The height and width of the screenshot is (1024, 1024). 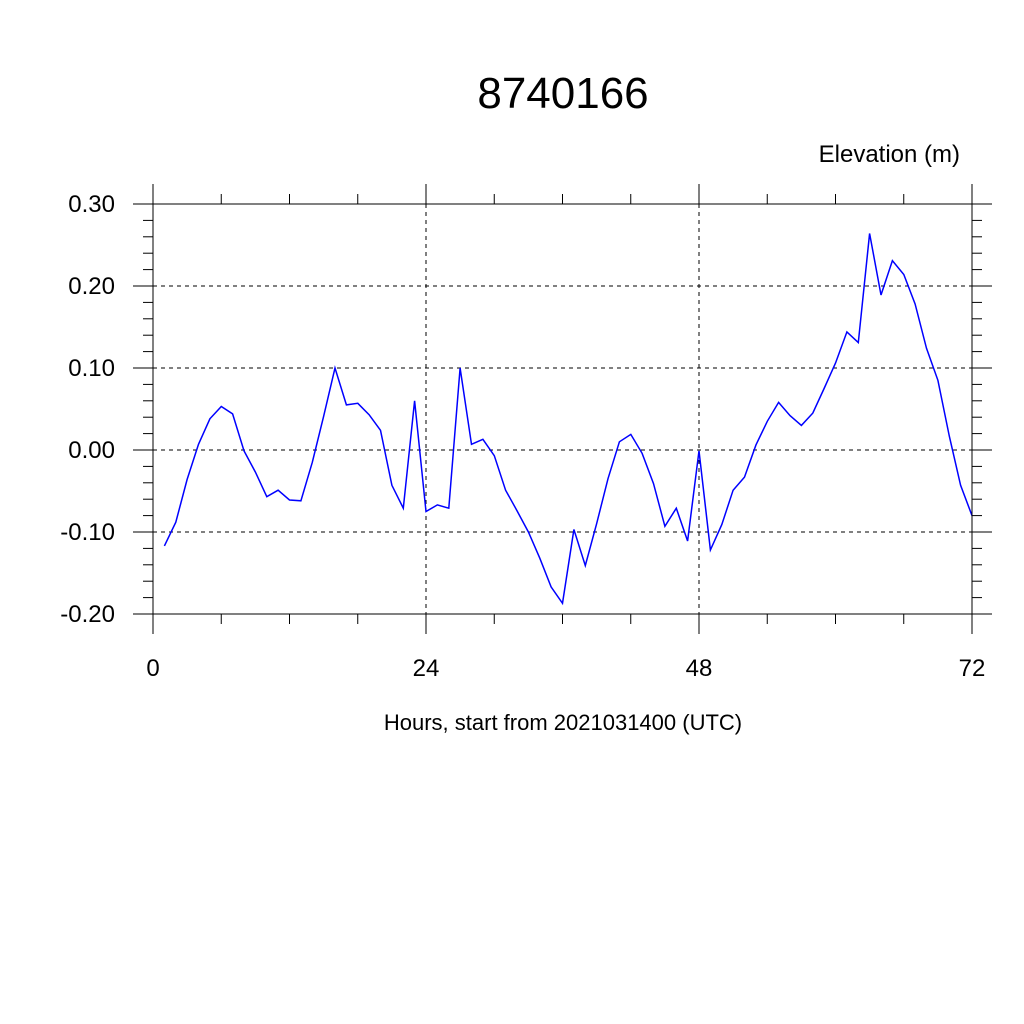 I want to click on y-tick-label: -0.10, so click(x=87, y=532).